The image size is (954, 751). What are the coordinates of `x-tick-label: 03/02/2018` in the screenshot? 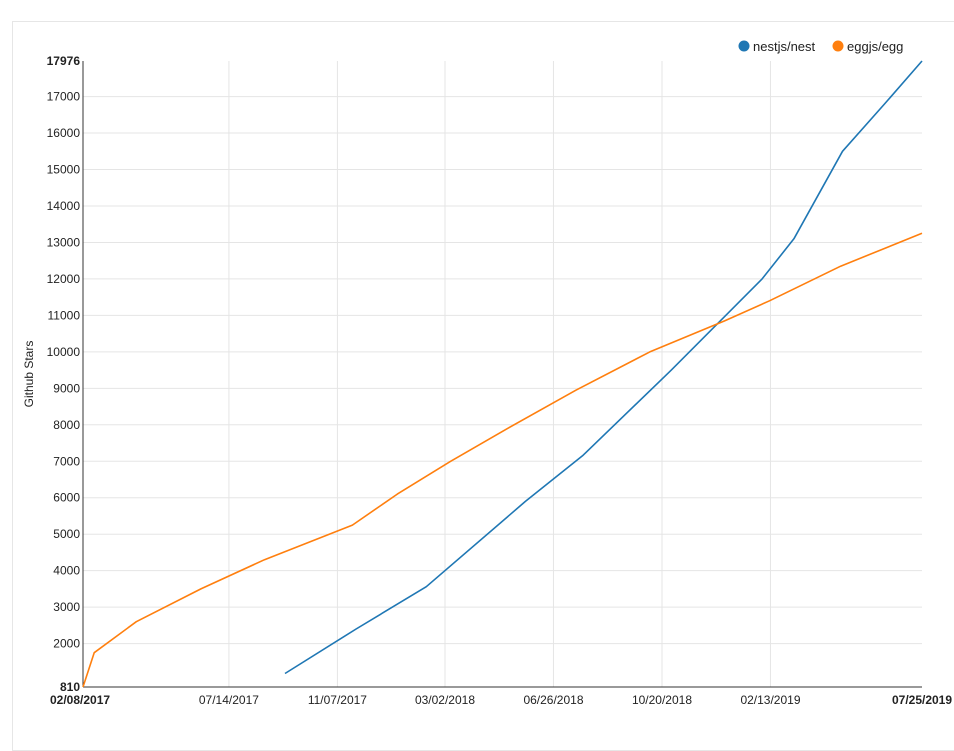 It's located at (445, 700).